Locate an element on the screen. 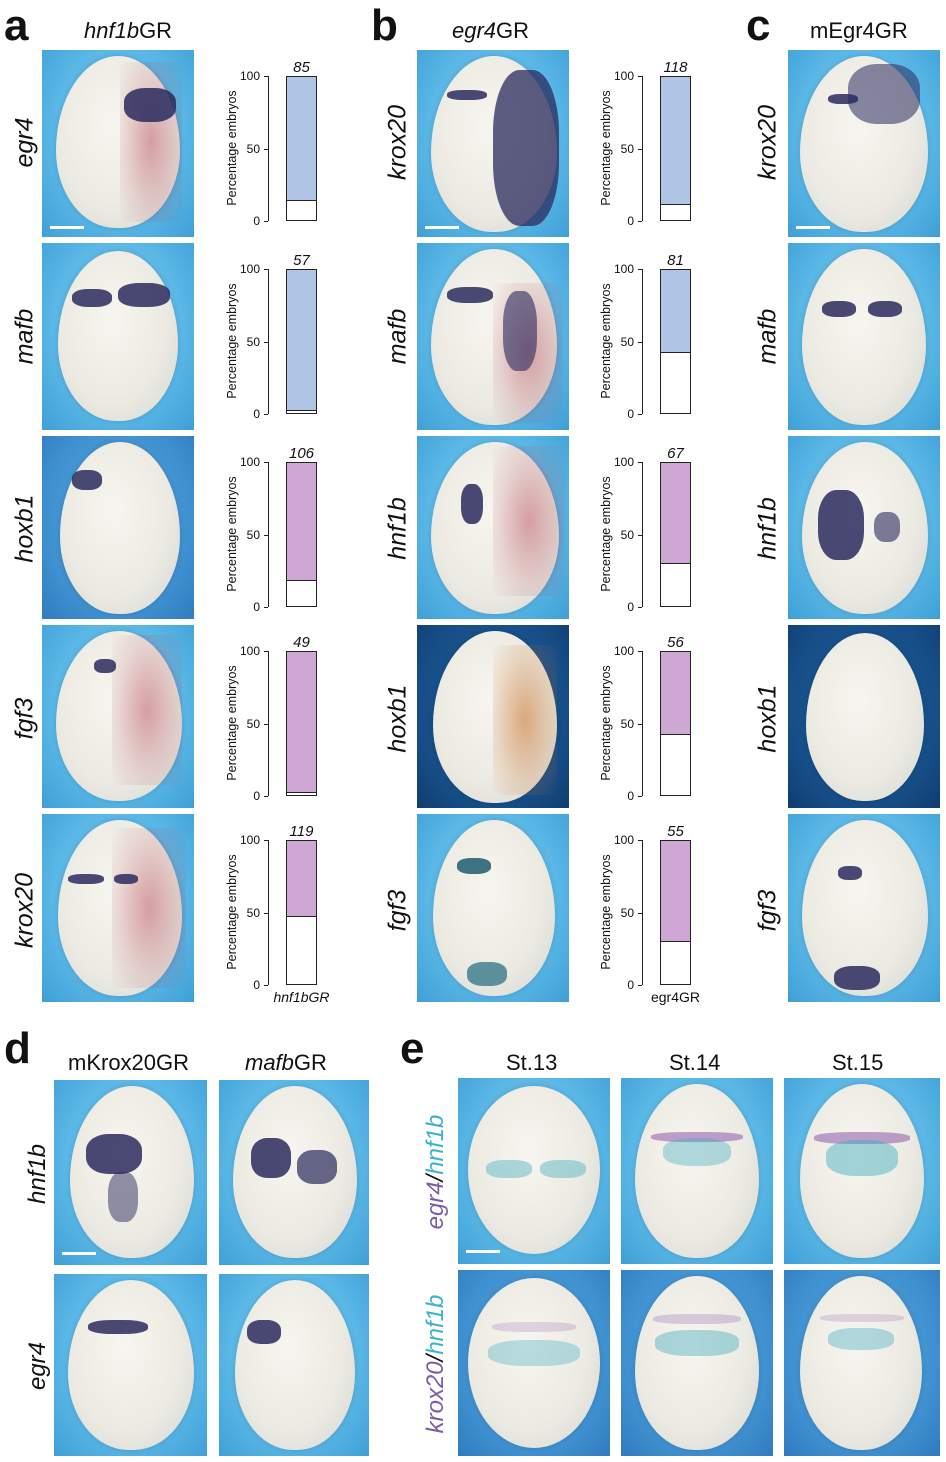 The height and width of the screenshot is (1462, 946). chart-b-krox20: Percentage embryos 0 50 100 118 is located at coordinates (661, 160).